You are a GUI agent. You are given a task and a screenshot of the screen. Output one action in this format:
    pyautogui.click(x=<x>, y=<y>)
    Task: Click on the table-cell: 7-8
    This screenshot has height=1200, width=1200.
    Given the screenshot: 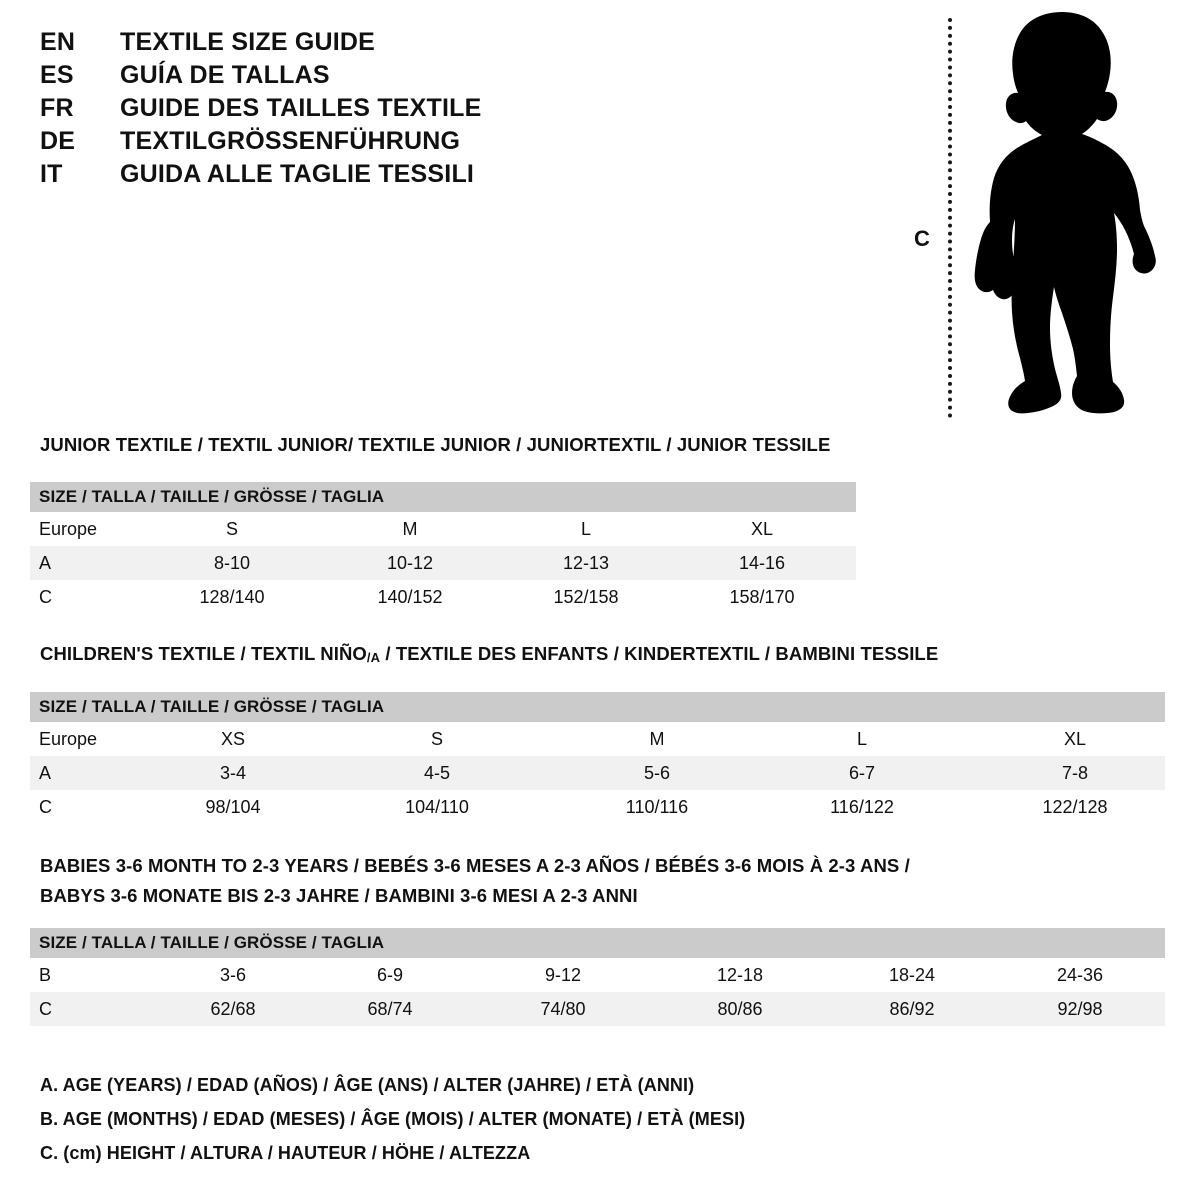 What is the action you would take?
    pyautogui.click(x=1075, y=773)
    